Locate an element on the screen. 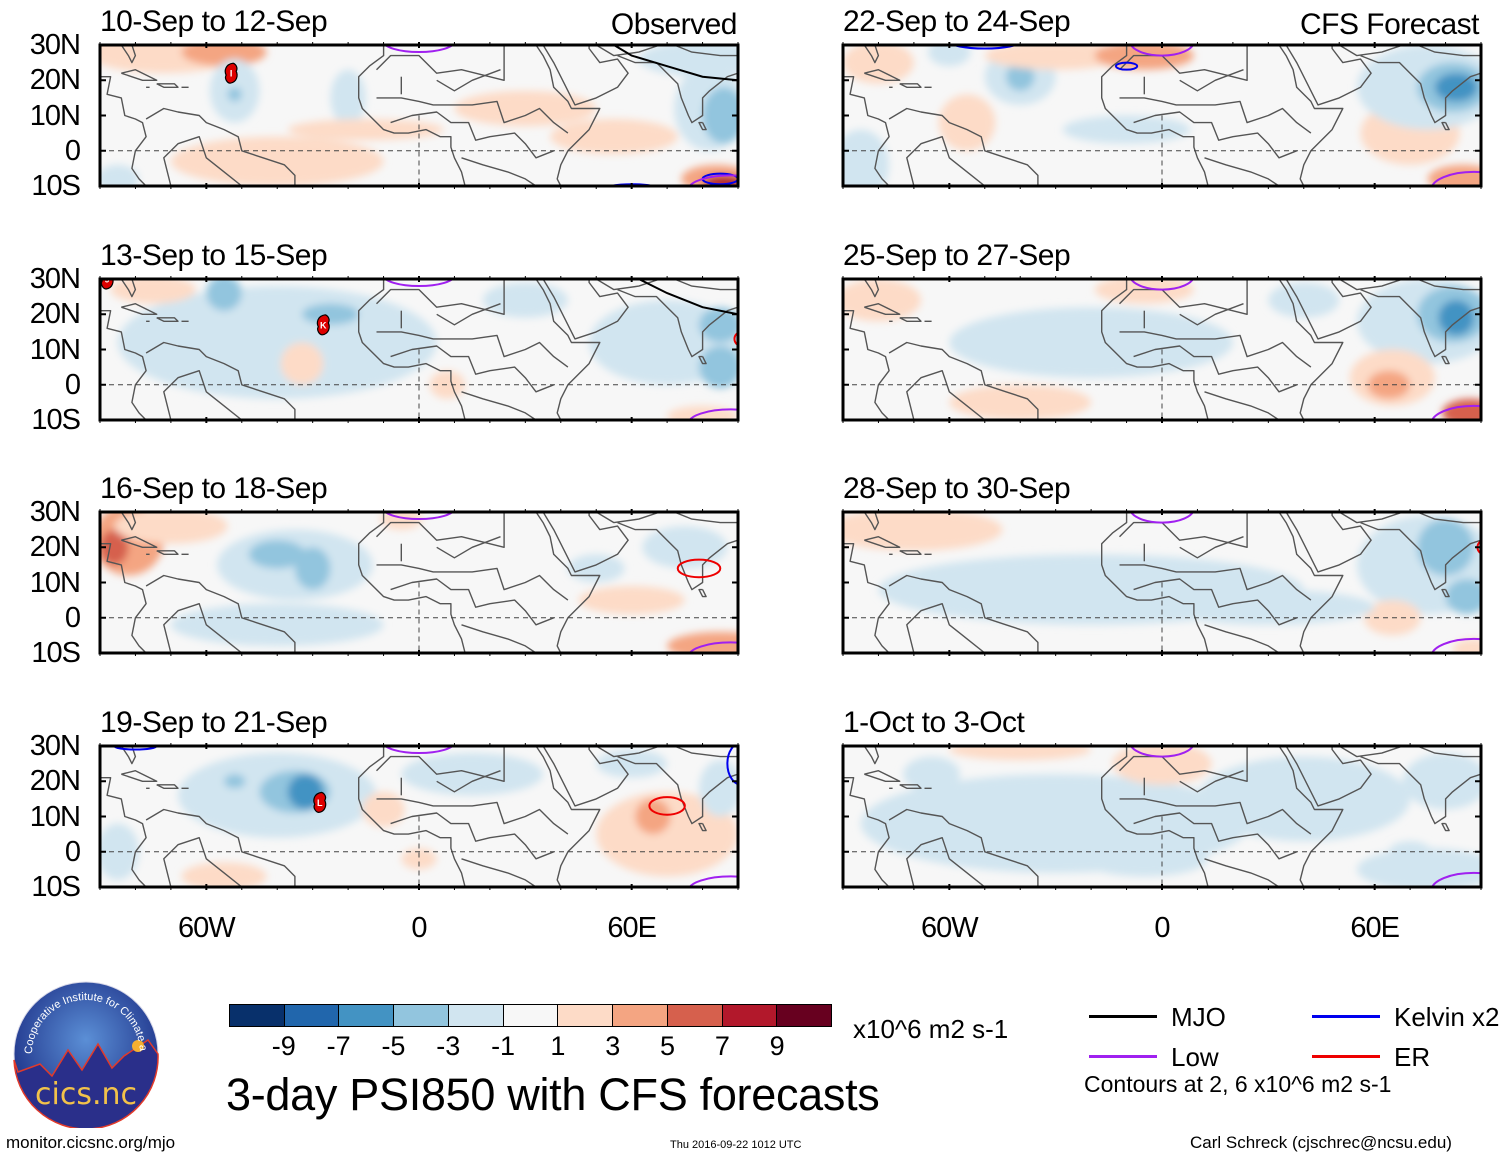 The image size is (1510, 1159). colorbar-swatch is located at coordinates (639, 1015).